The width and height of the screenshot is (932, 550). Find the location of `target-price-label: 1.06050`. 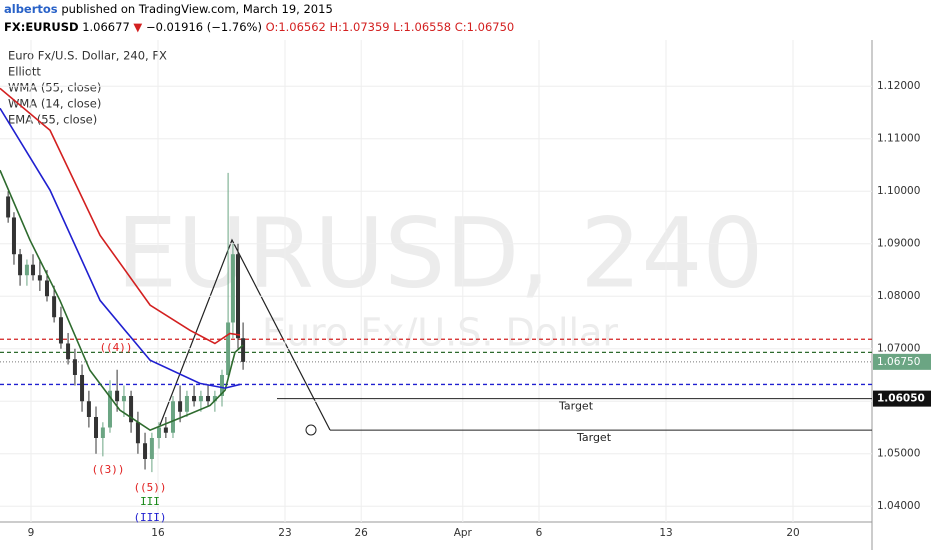

target-price-label: 1.06050 is located at coordinates (901, 399).